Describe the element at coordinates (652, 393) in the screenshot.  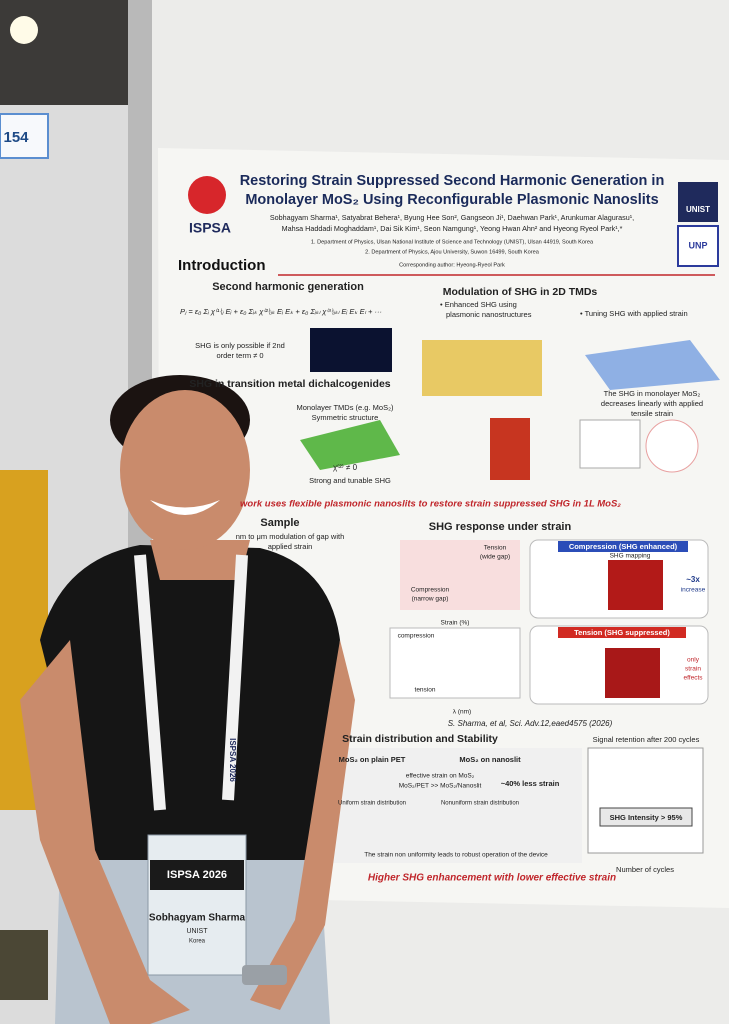
I see `note: The SHG in monolayer MoS₂` at that location.